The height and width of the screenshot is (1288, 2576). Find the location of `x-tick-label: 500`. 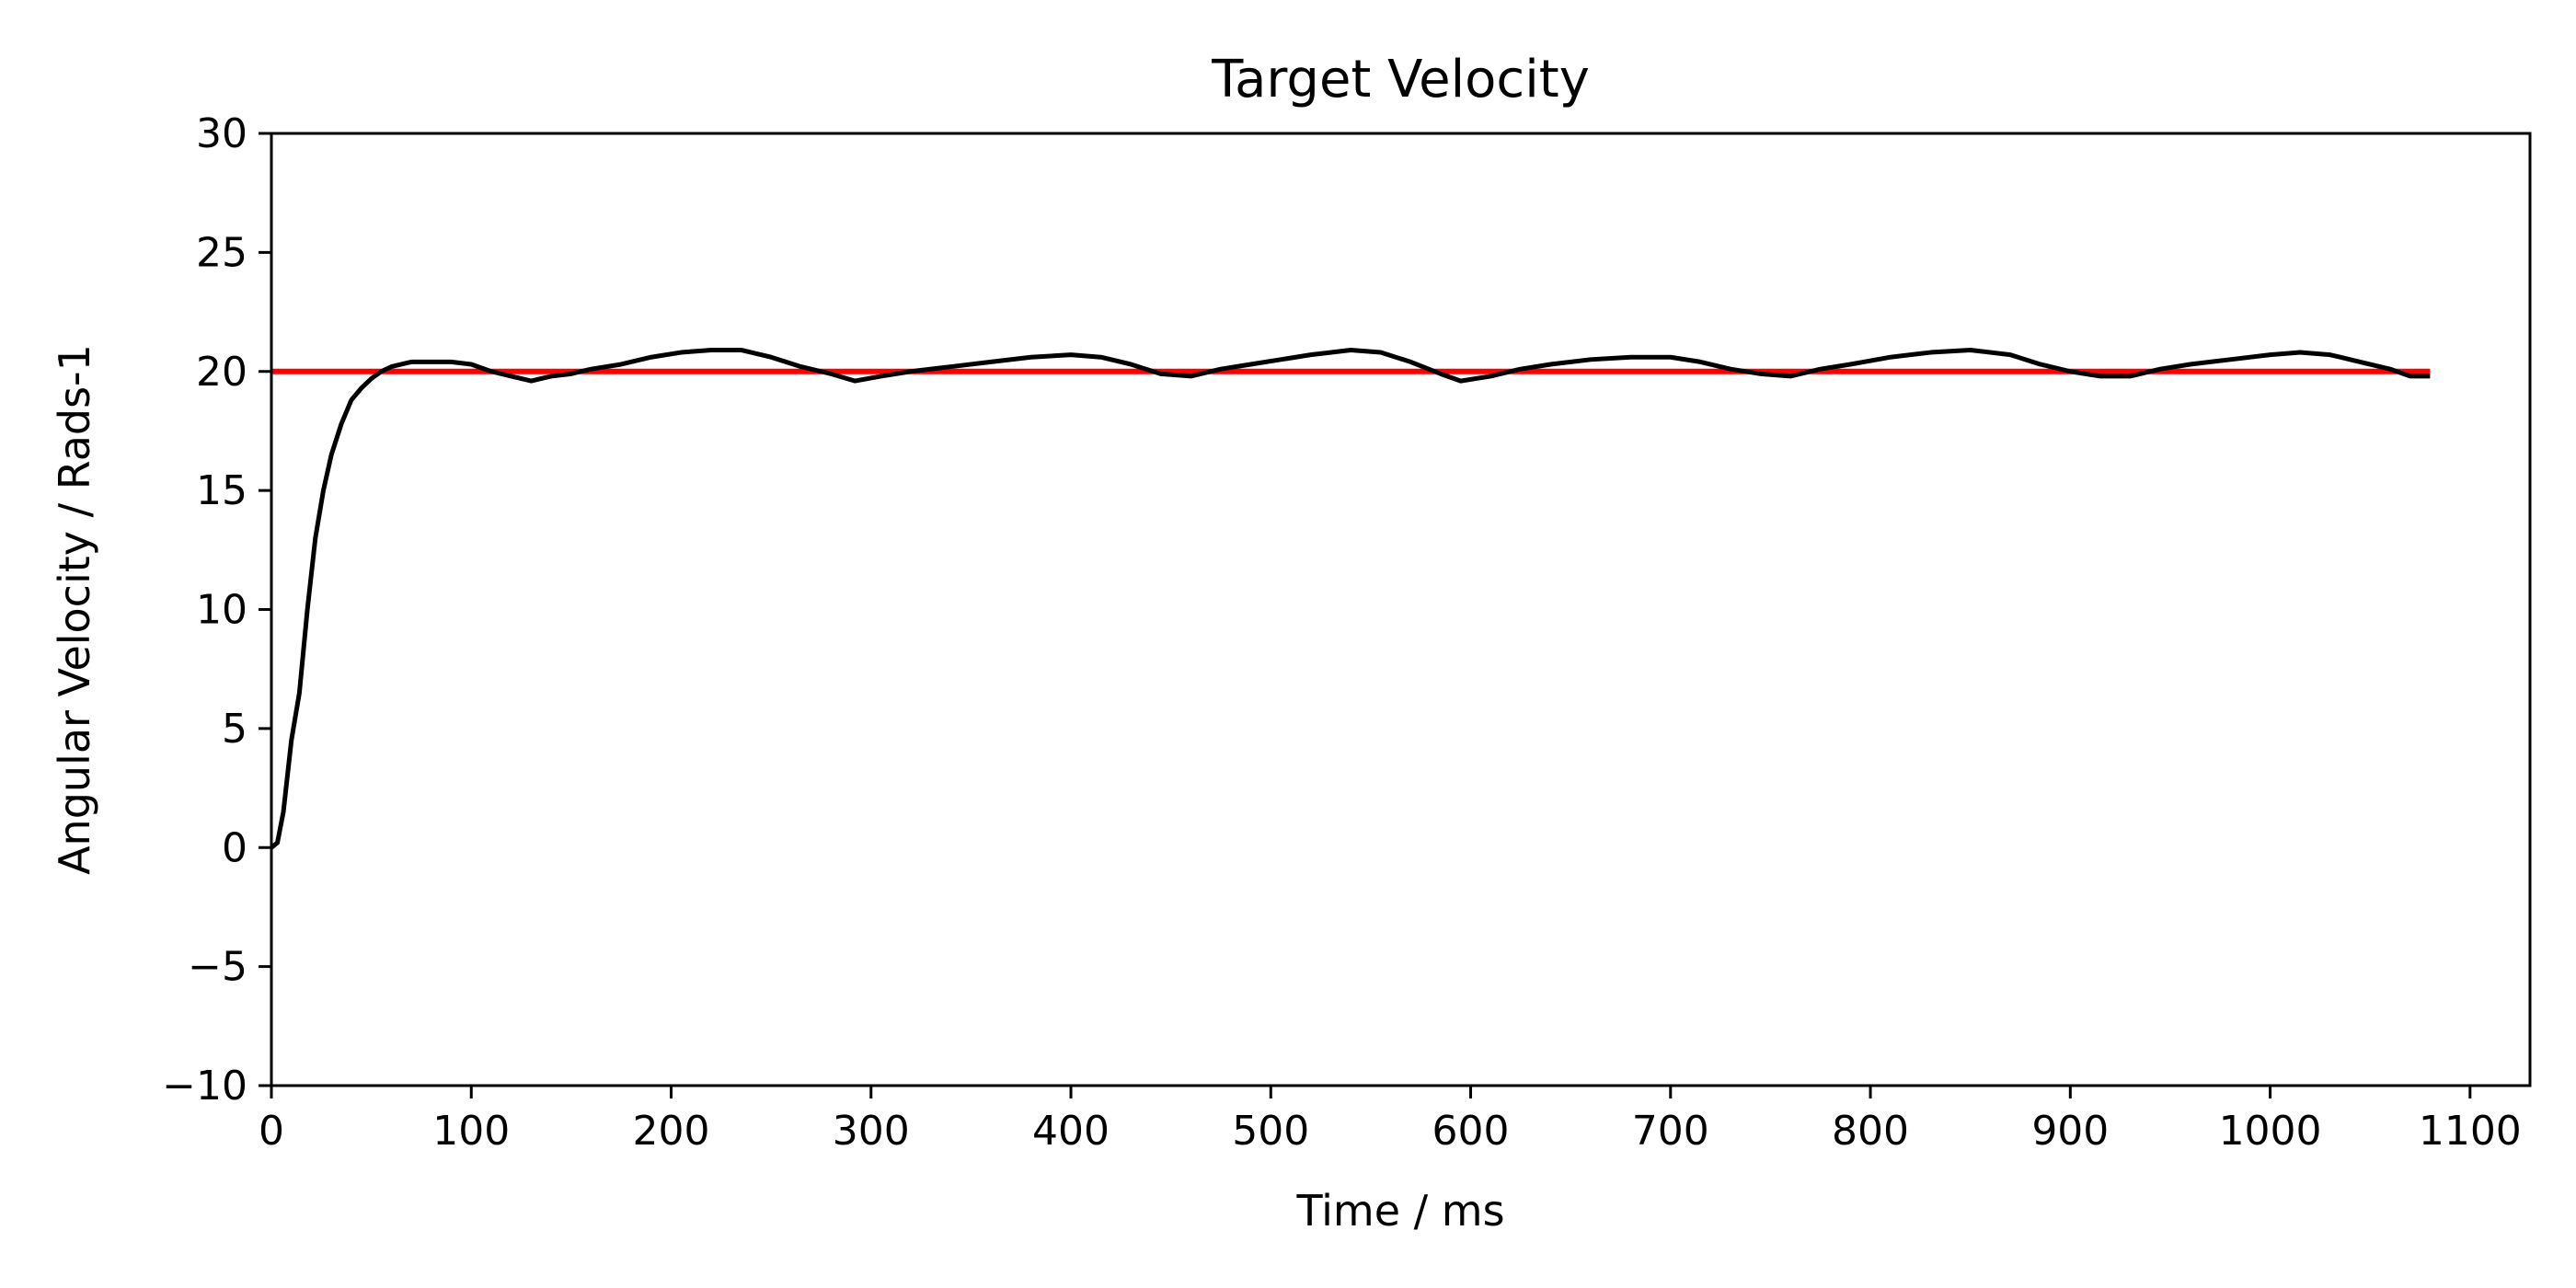

x-tick-label: 500 is located at coordinates (1270, 1131).